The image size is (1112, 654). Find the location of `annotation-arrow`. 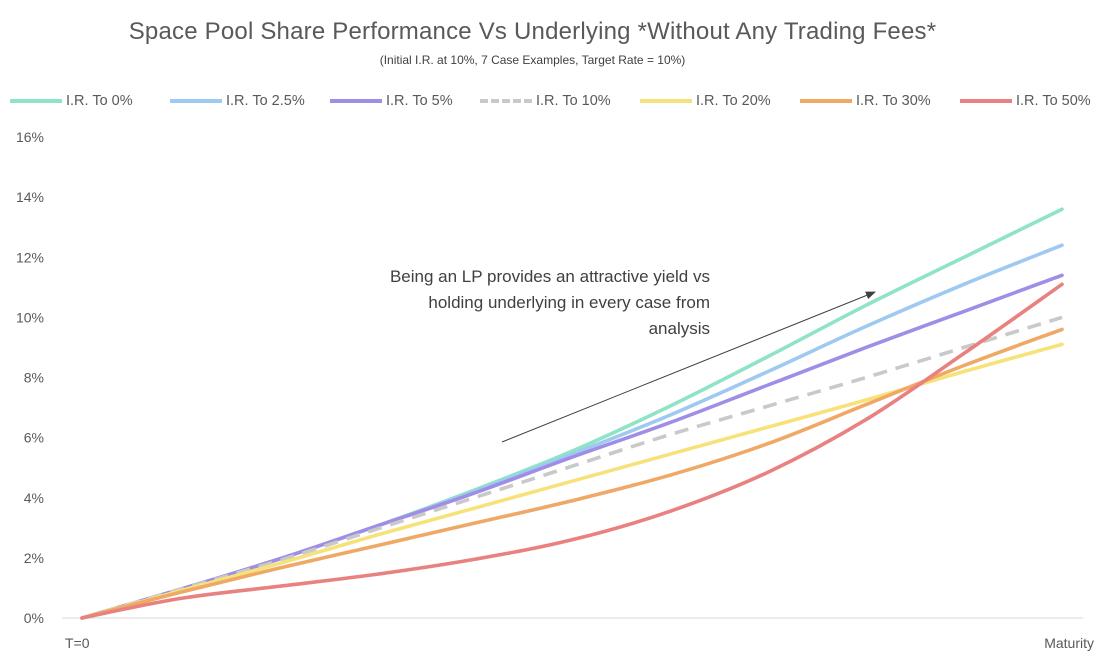

annotation-arrow is located at coordinates (688, 367).